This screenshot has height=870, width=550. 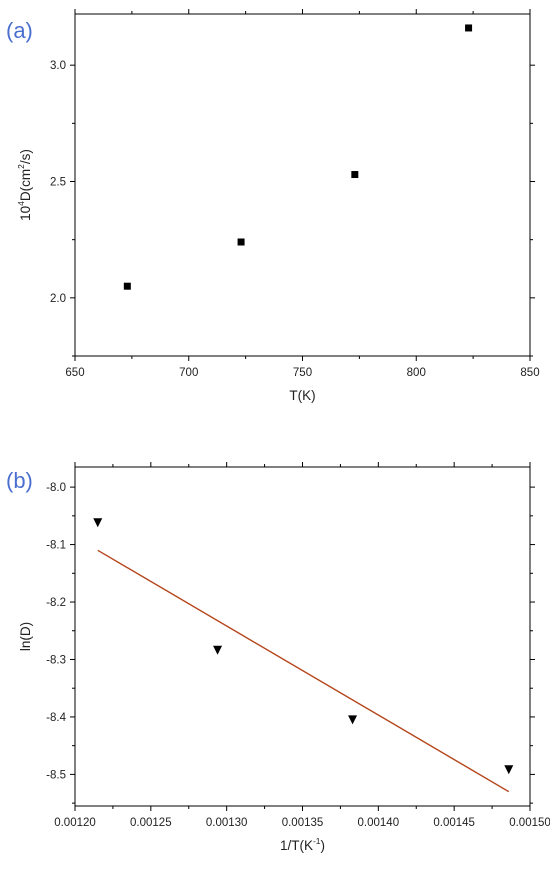 I want to click on y-tick-label-a: 2.5, so click(x=58, y=183).